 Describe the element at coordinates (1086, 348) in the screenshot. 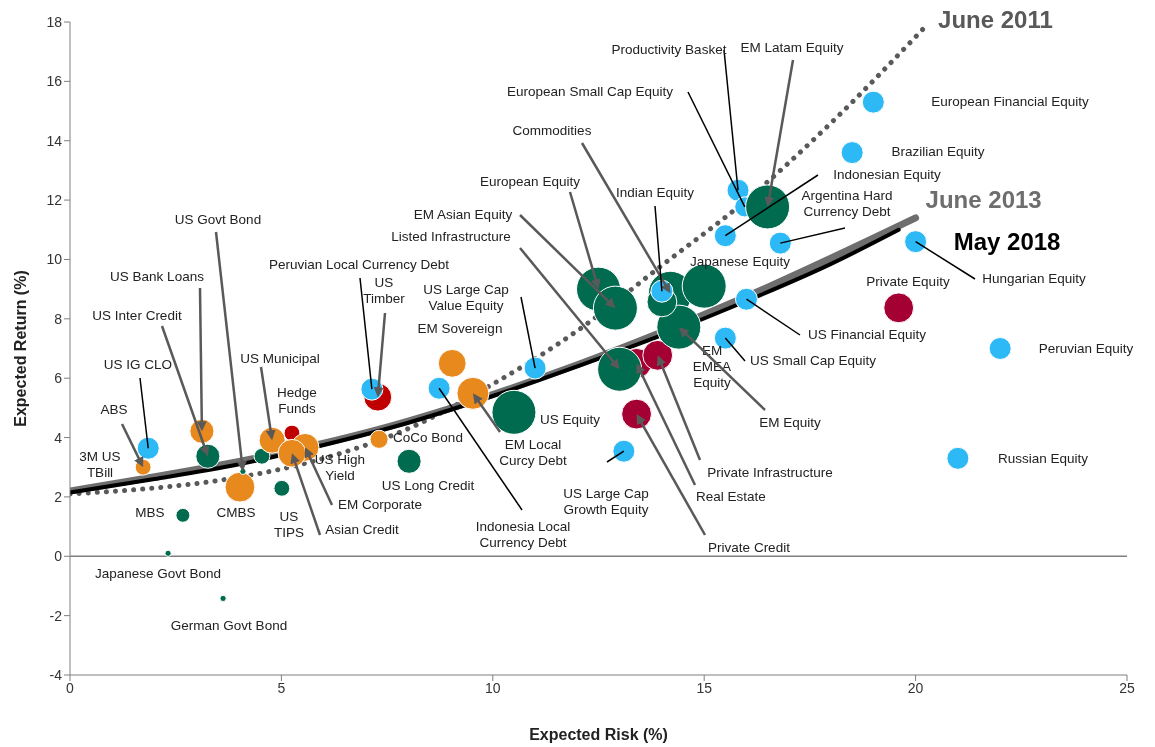

I see `annotation: Peruvian Equity` at that location.